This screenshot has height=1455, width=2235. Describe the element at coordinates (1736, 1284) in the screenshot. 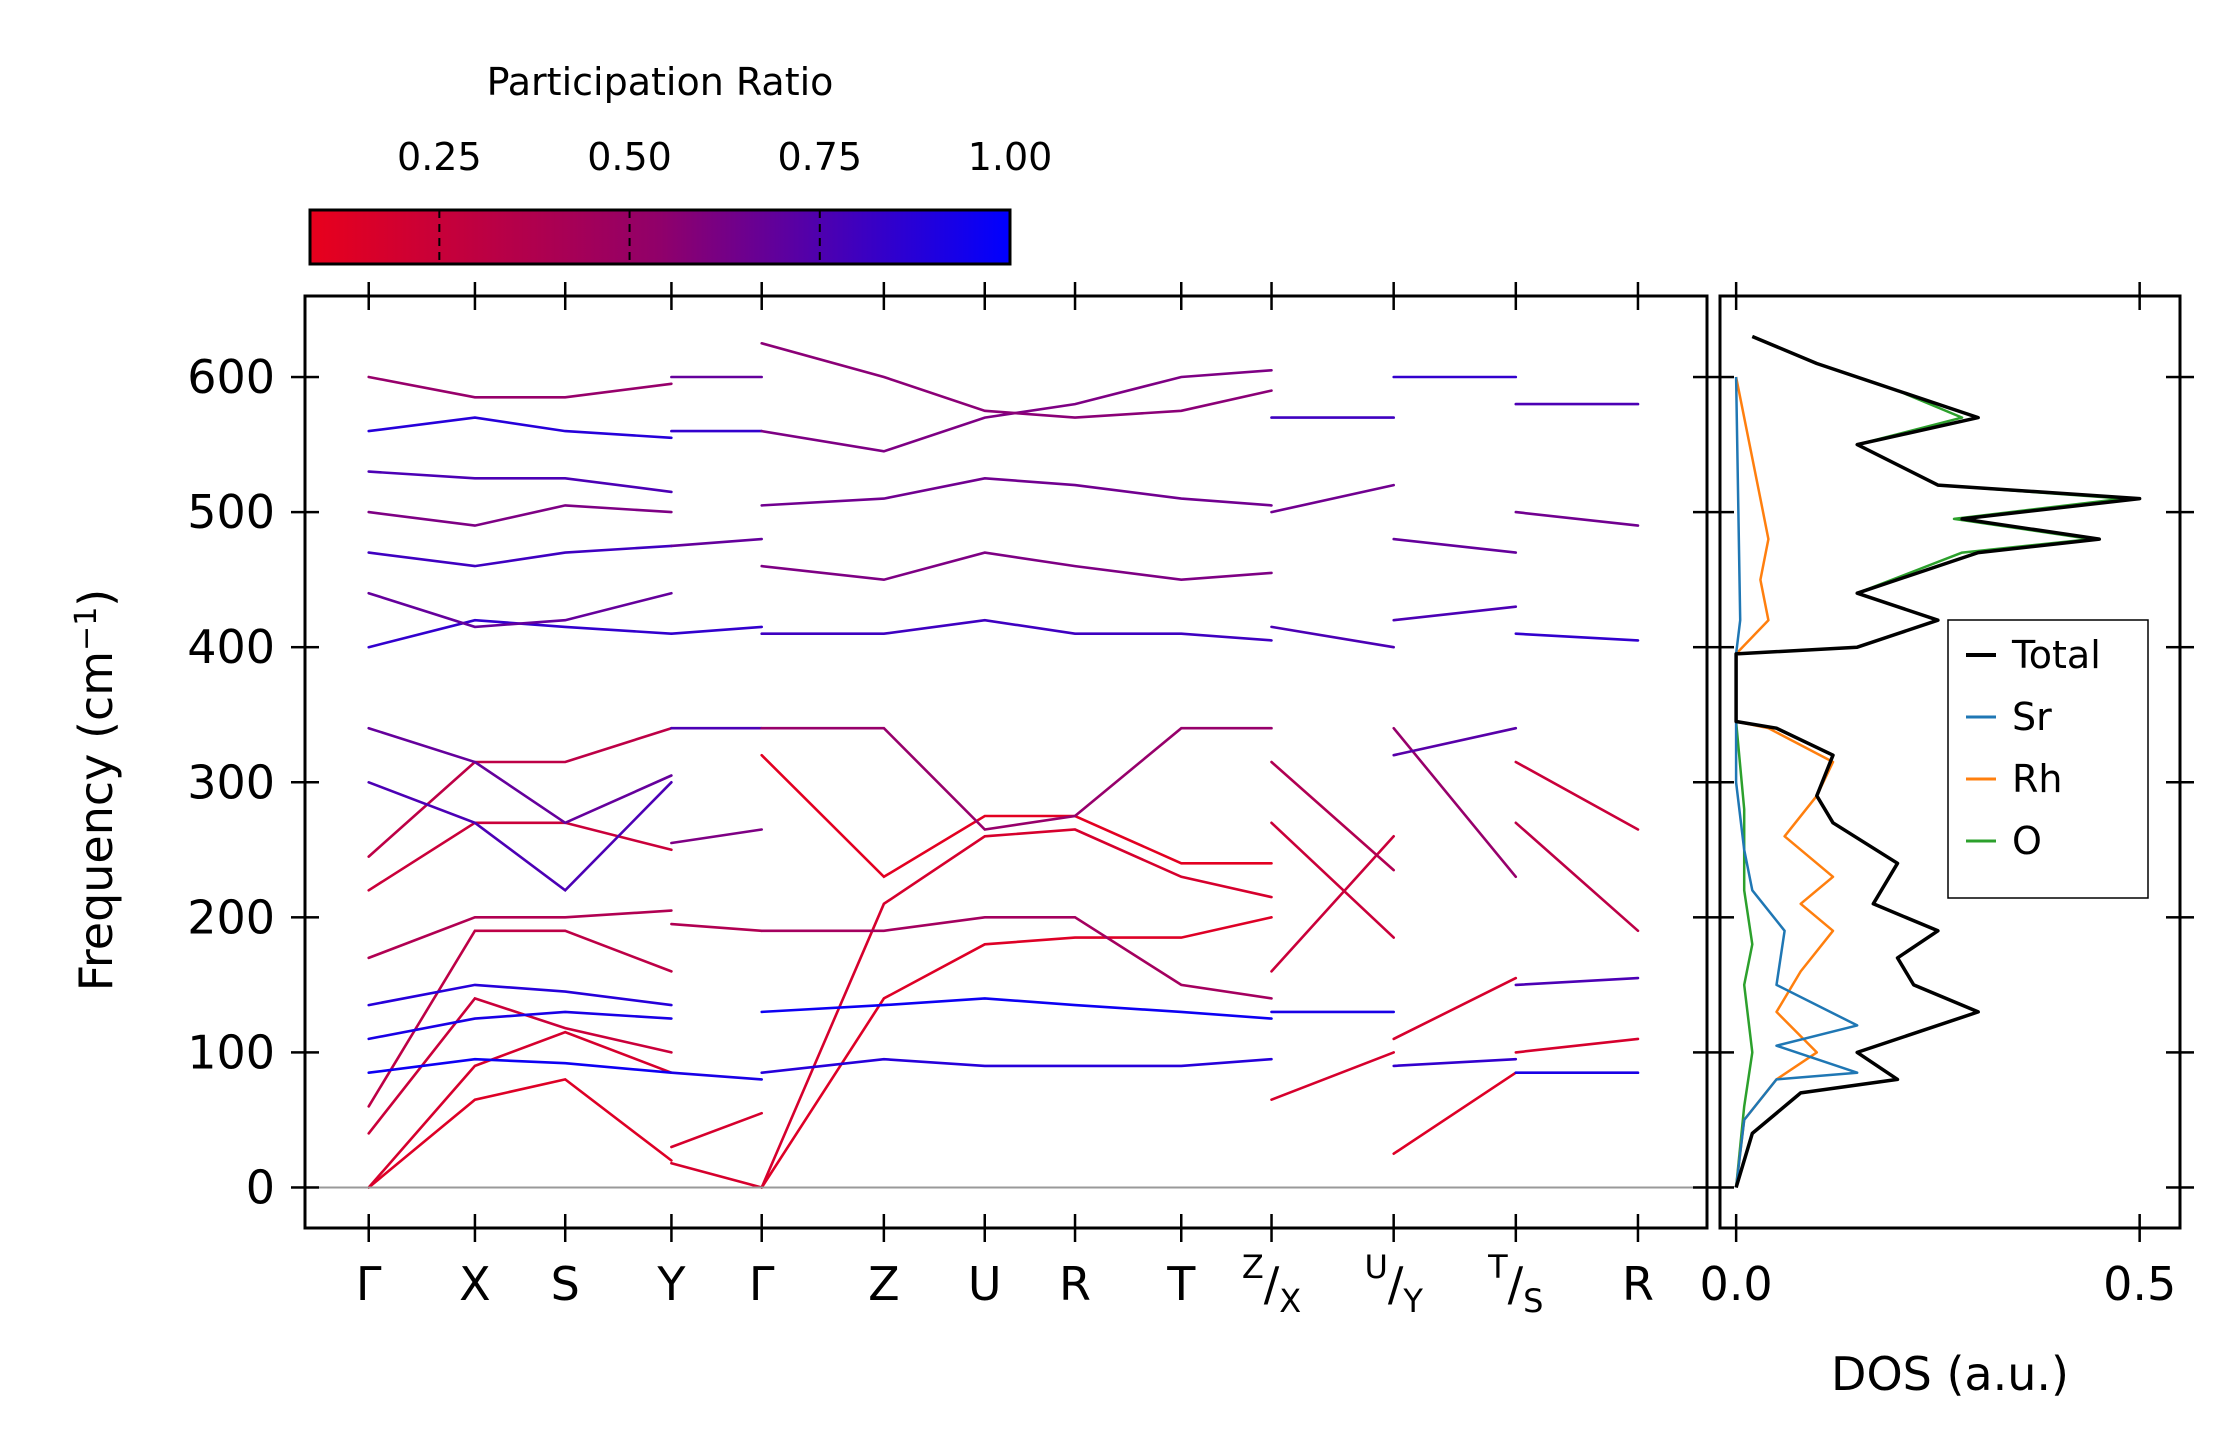

I see `dos-tick-label: 0.0` at that location.